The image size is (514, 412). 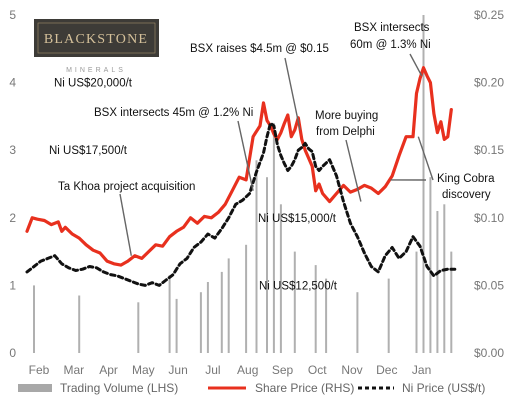 What do you see at coordinates (421, 370) in the screenshot?
I see `x-month-label: Jan` at bounding box center [421, 370].